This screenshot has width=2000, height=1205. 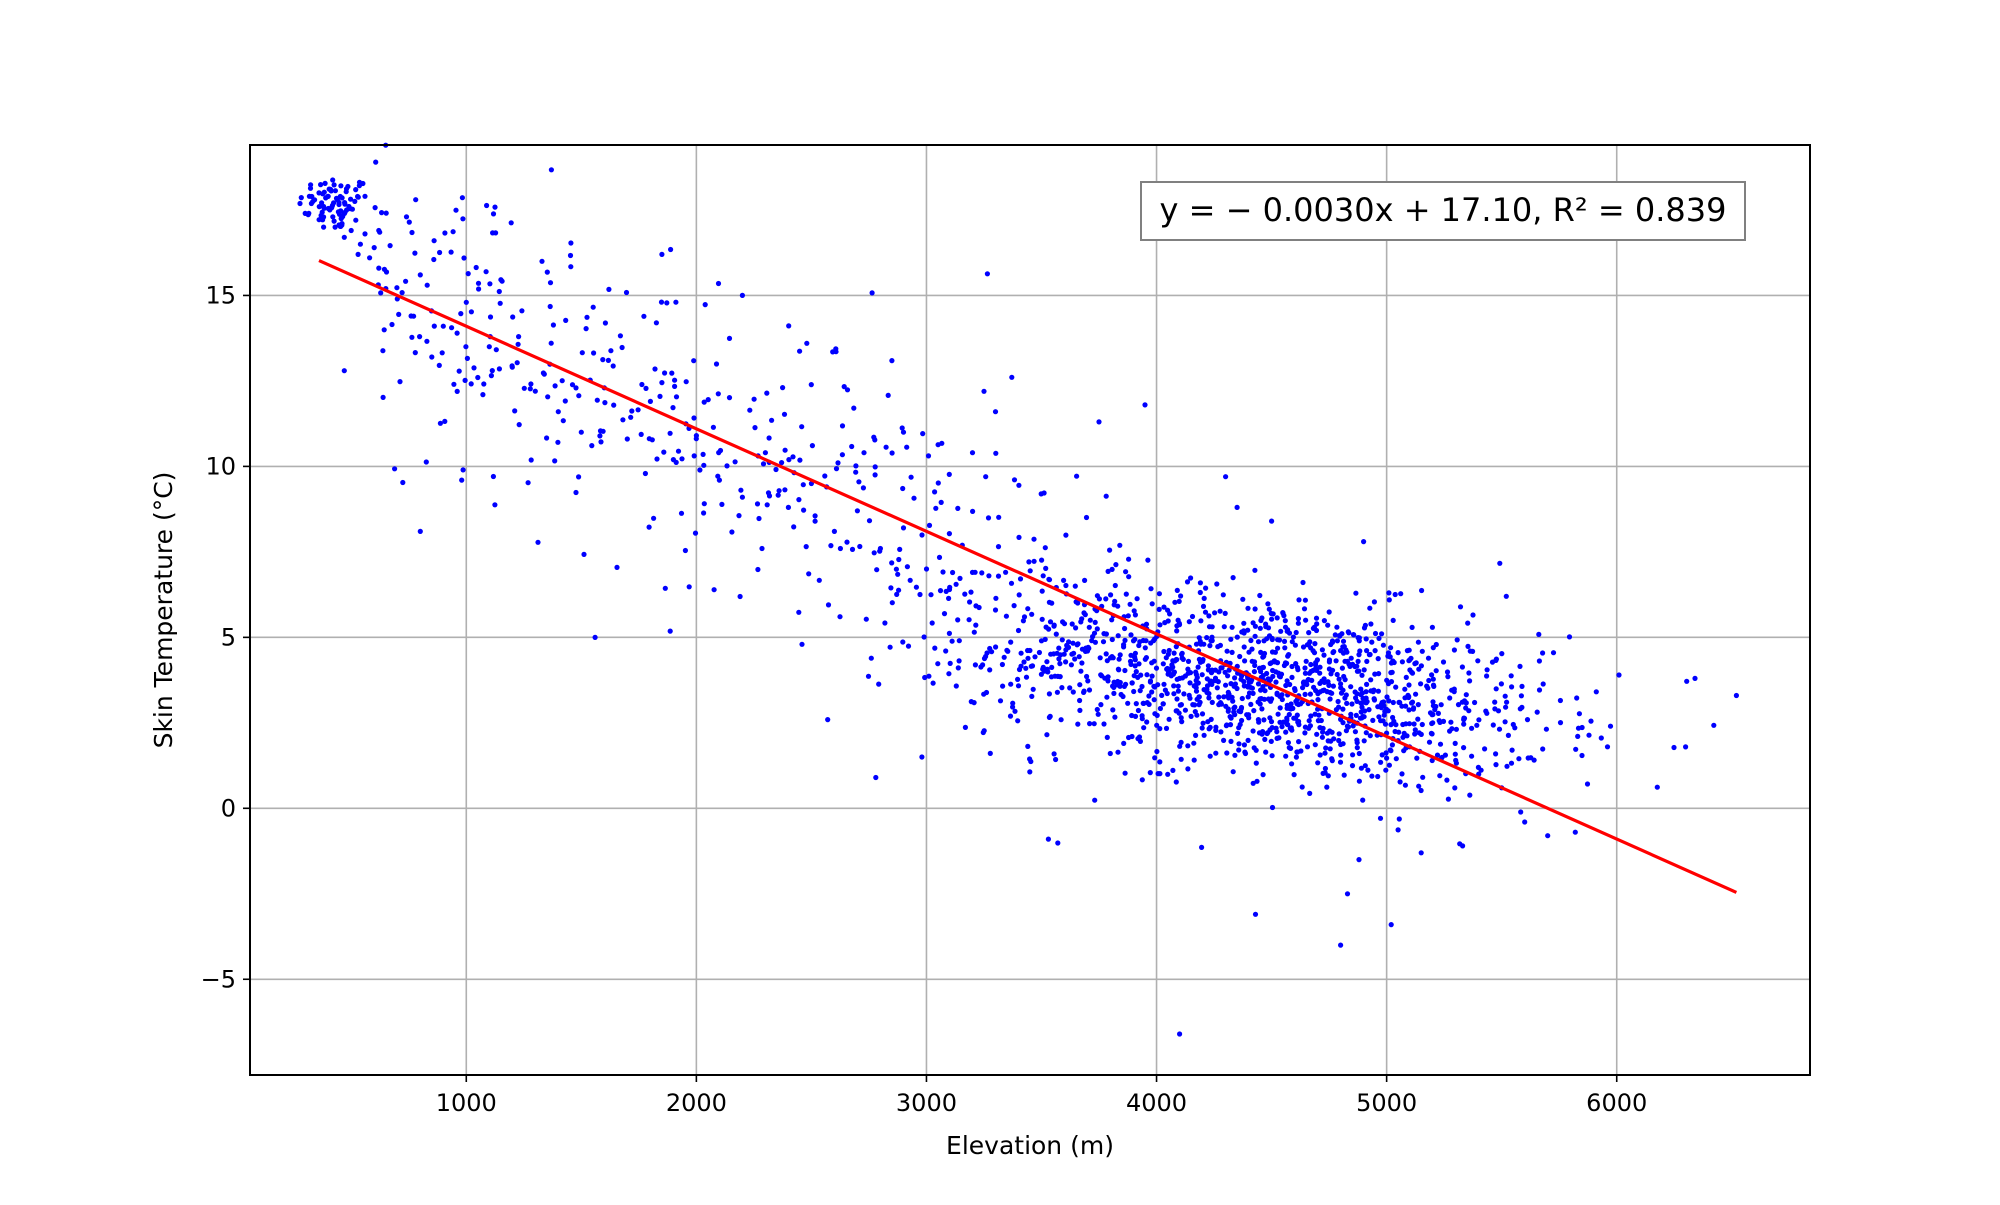 I want to click on y-tick-label: 5, so click(x=228, y=637).